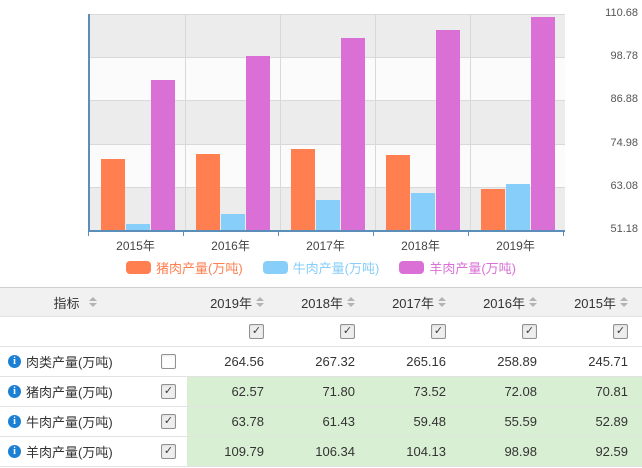  I want to click on y-tick-label: 86.88, so click(624, 99).